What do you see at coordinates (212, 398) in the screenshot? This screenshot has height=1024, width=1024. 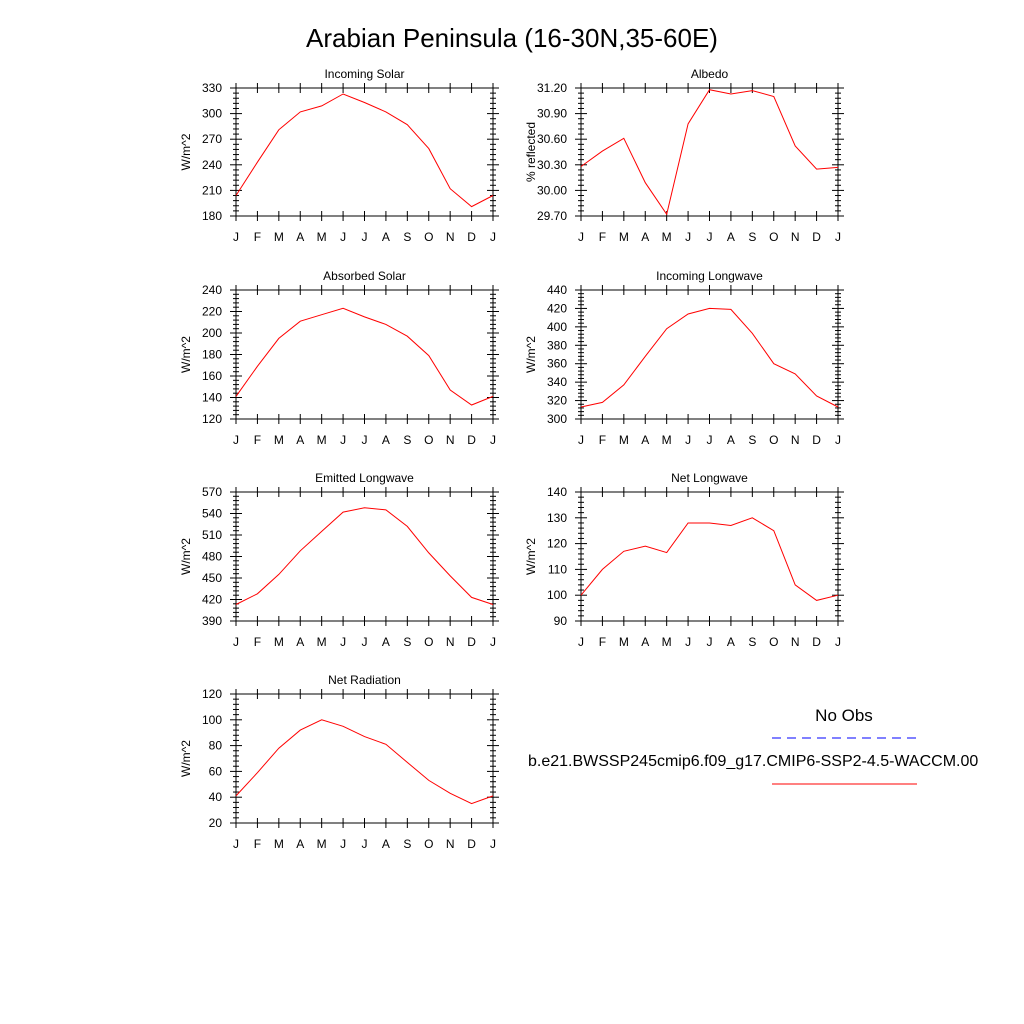 I see `y-tick-label: 140` at bounding box center [212, 398].